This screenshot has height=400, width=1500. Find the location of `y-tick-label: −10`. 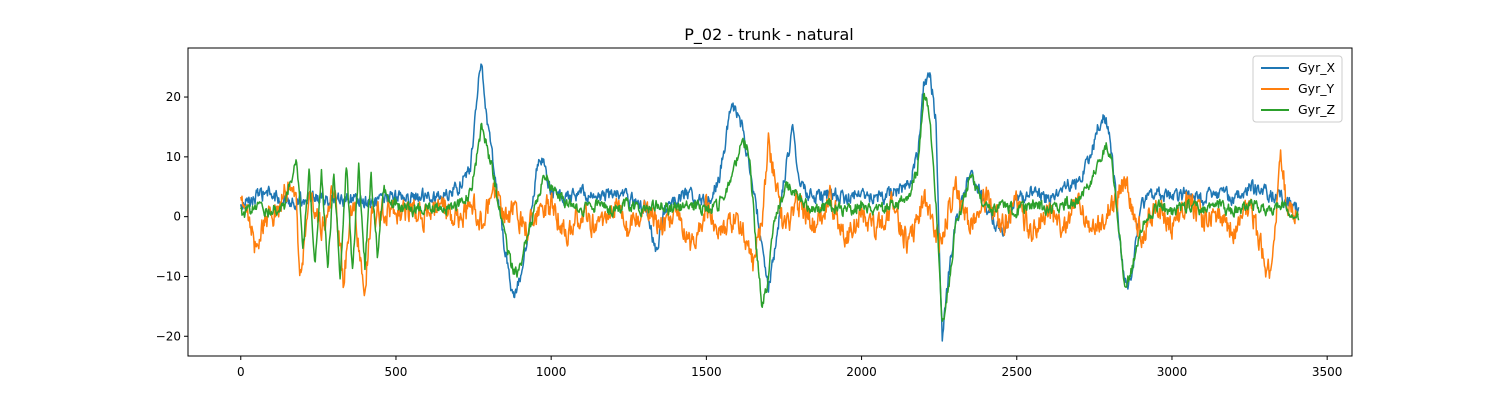

y-tick-label: −10 is located at coordinates (168, 276).